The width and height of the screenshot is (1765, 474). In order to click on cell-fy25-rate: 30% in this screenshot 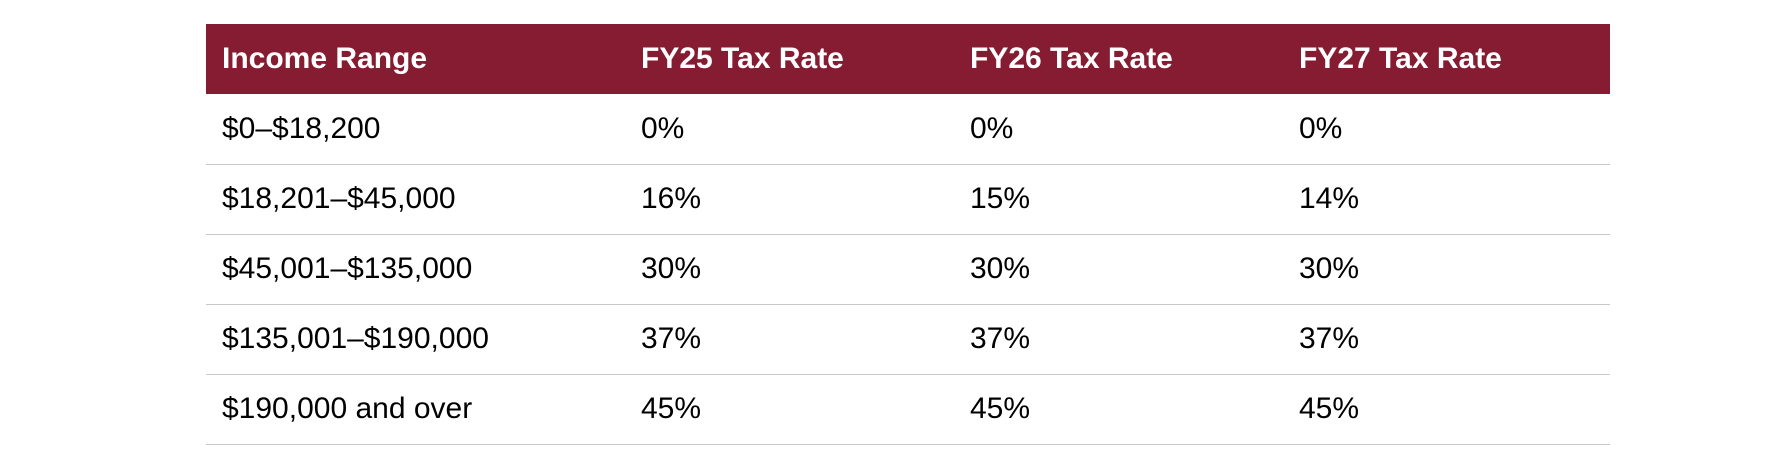, I will do `click(671, 268)`.